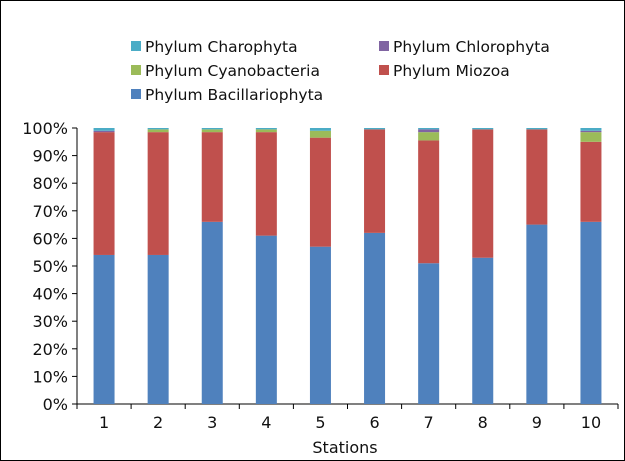 This screenshot has width=625, height=461. I want to click on x-tick-label: 8, so click(483, 422).